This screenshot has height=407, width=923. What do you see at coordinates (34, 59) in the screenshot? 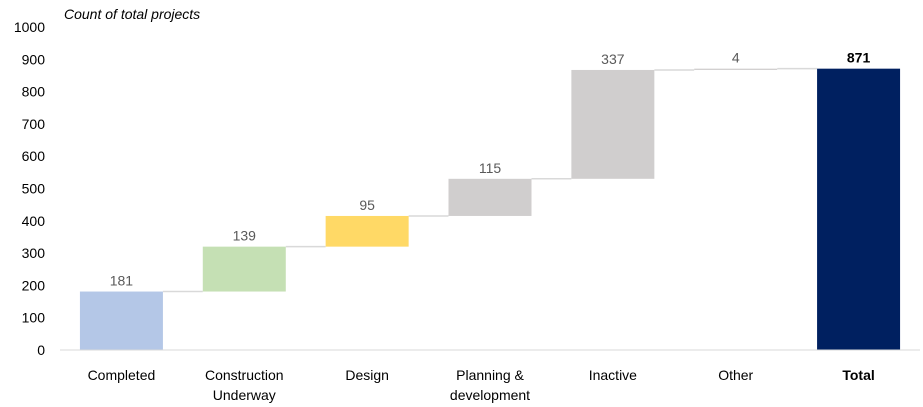
I see `y-tick-label: 900` at bounding box center [34, 59].